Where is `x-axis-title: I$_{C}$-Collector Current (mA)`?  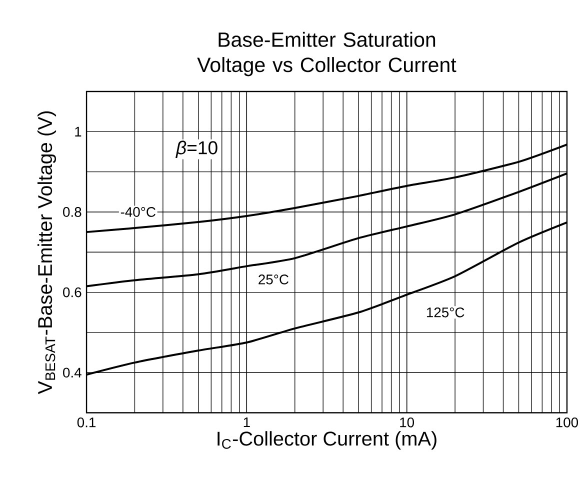
x-axis-title: I$_{C}$-Collector Current (mA) is located at coordinates (327, 440).